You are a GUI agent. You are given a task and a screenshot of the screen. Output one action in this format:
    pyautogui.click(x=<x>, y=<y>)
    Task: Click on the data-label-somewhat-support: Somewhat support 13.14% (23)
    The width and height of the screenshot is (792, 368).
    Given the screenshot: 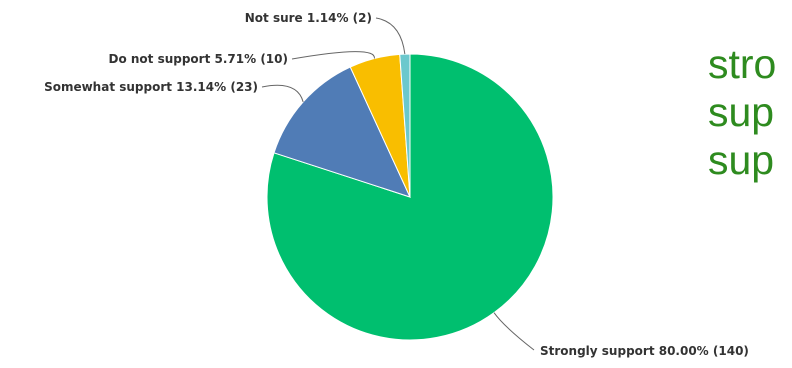 What is the action you would take?
    pyautogui.click(x=151, y=87)
    